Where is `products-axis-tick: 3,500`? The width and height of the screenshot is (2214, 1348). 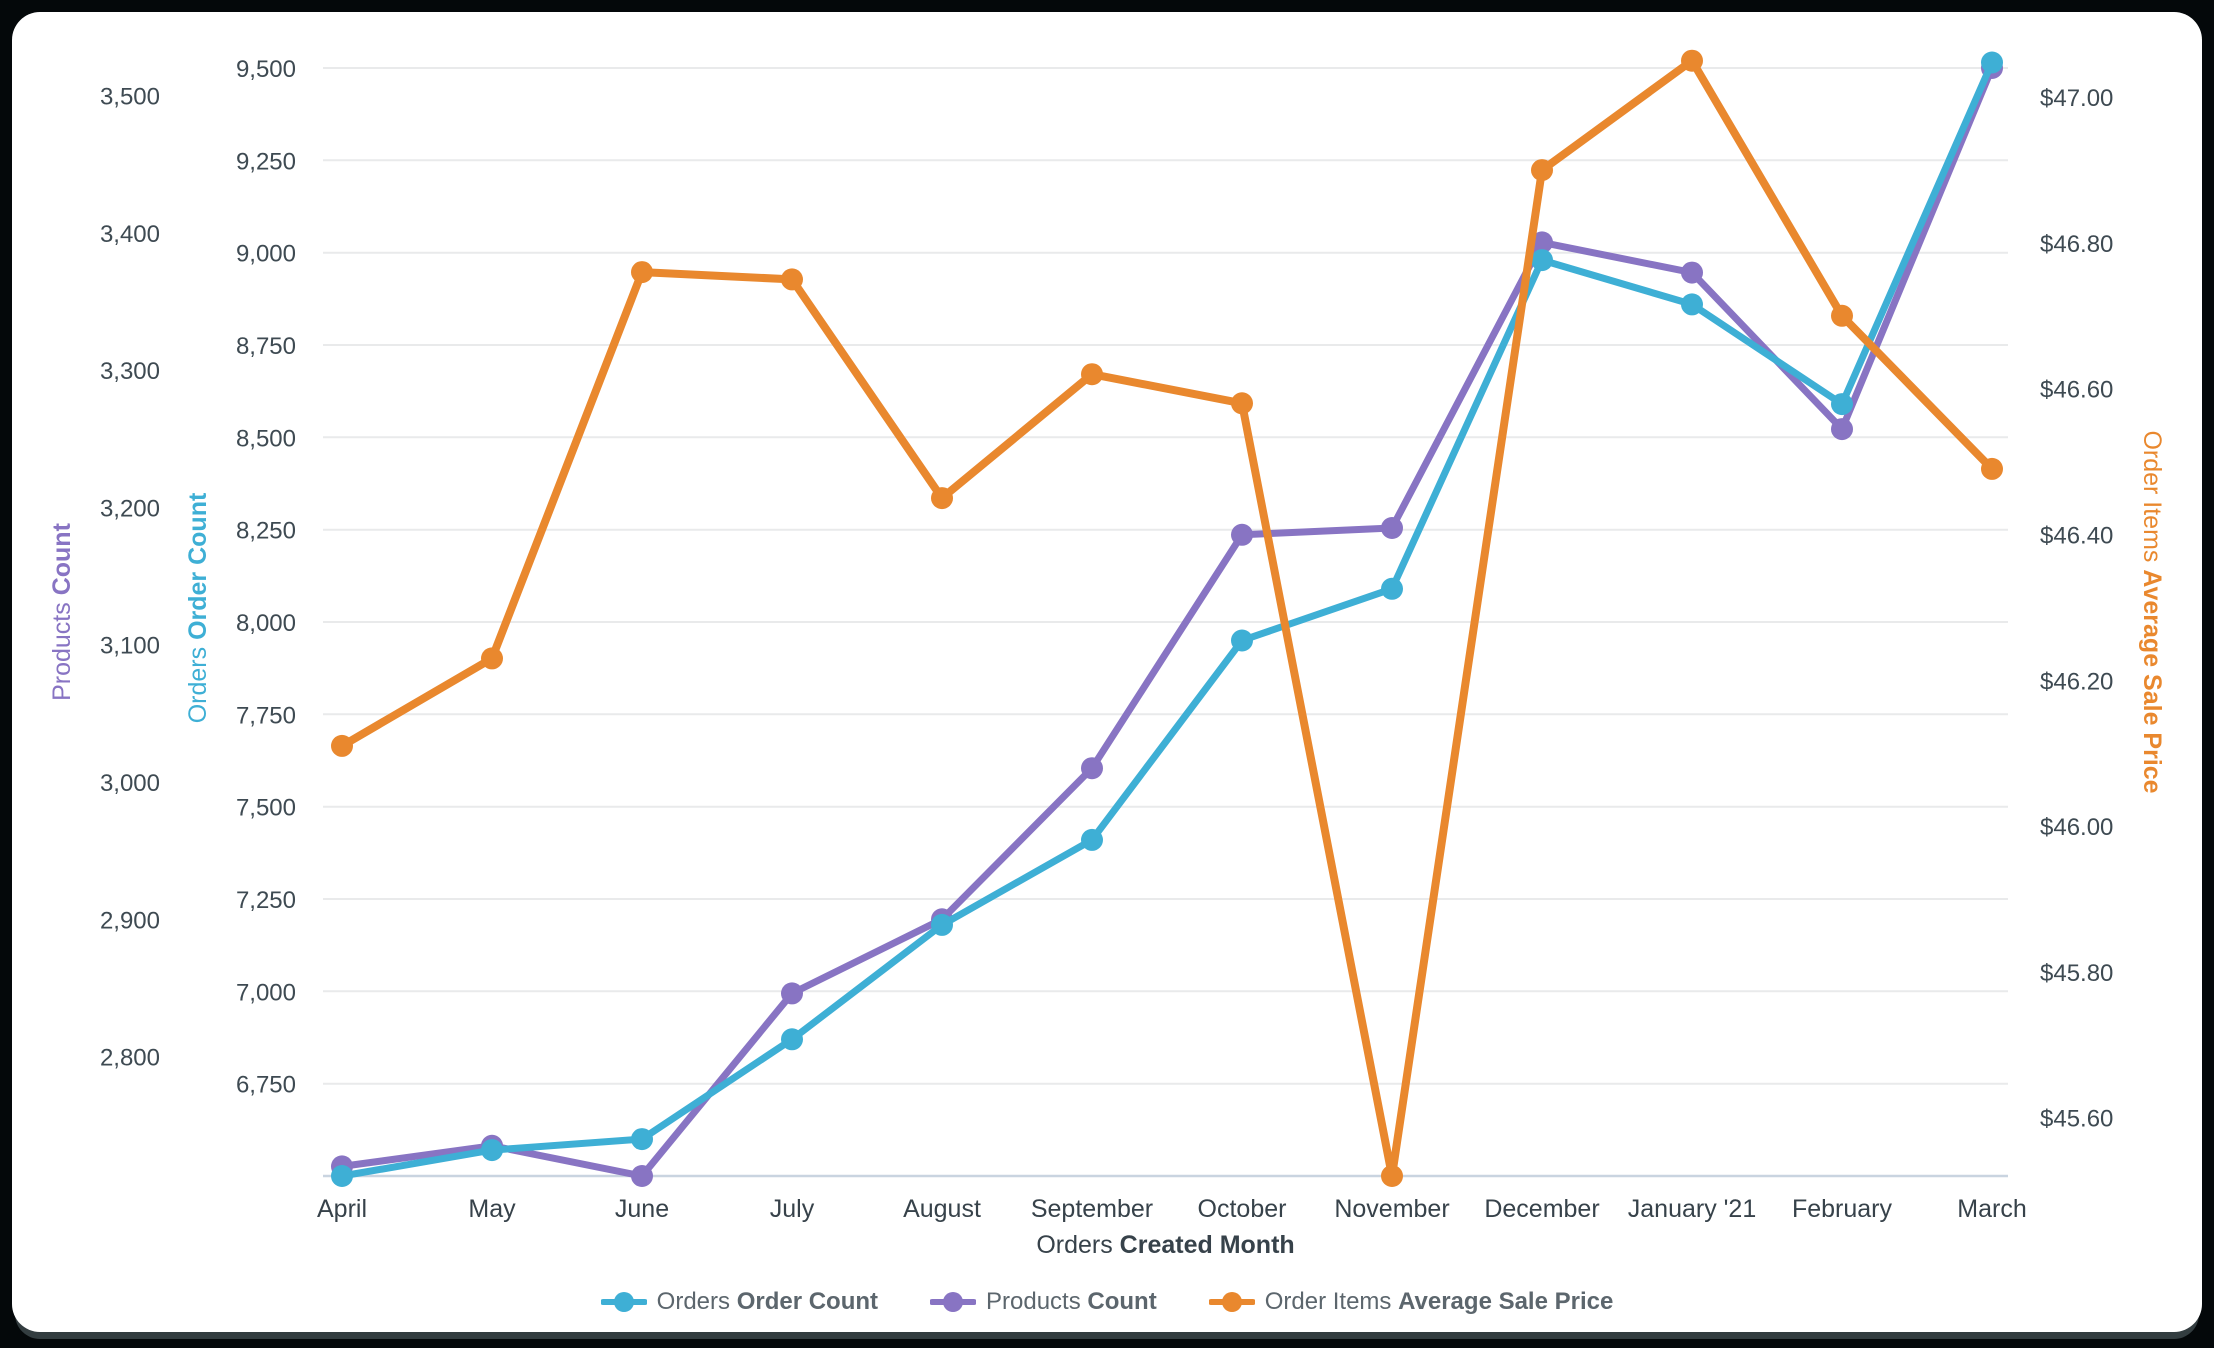 products-axis-tick: 3,500 is located at coordinates (130, 97).